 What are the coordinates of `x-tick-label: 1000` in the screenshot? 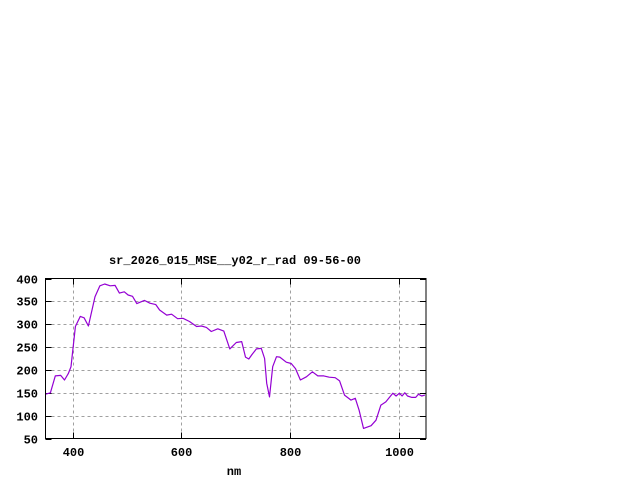 It's located at (399, 453).